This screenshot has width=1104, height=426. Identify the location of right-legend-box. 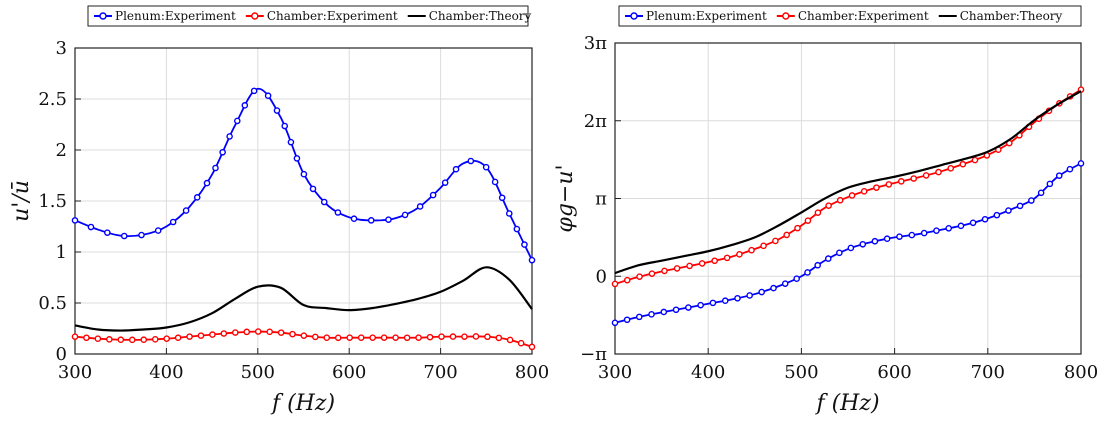
(850, 16).